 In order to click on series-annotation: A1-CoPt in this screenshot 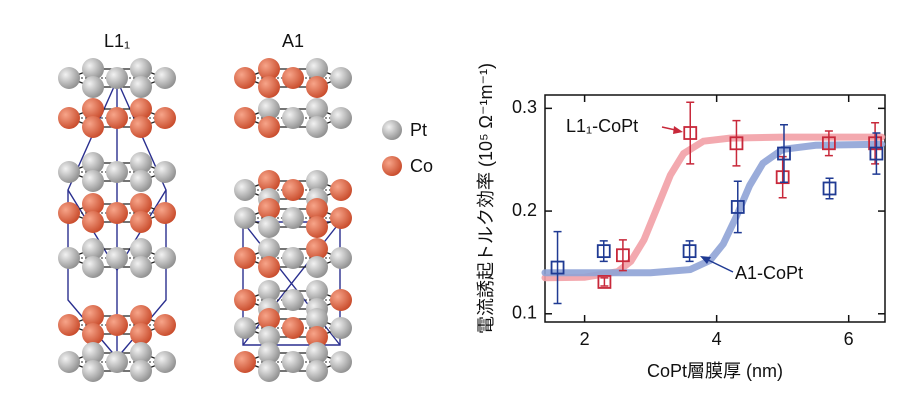, I will do `click(769, 273)`.